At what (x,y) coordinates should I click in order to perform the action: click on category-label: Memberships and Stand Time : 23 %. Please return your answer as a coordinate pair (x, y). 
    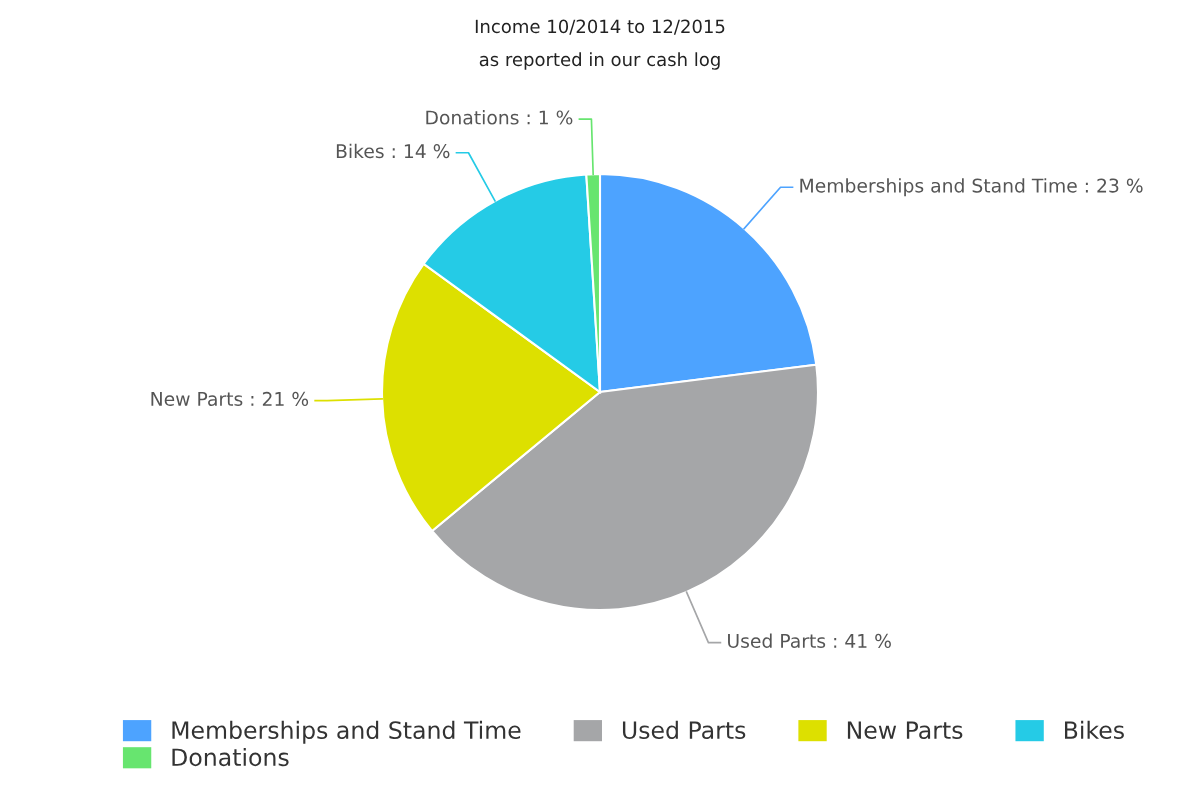
    Looking at the image, I should click on (971, 187).